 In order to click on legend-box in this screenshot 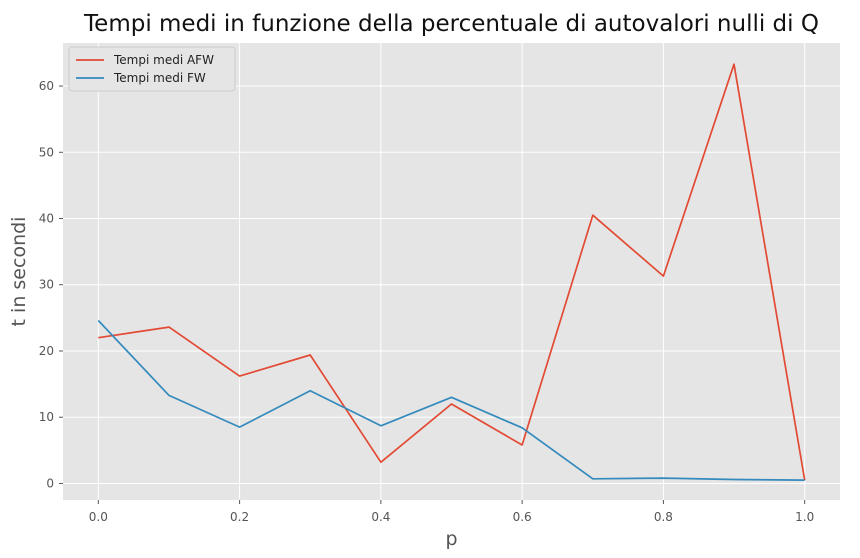, I will do `click(152, 69)`.